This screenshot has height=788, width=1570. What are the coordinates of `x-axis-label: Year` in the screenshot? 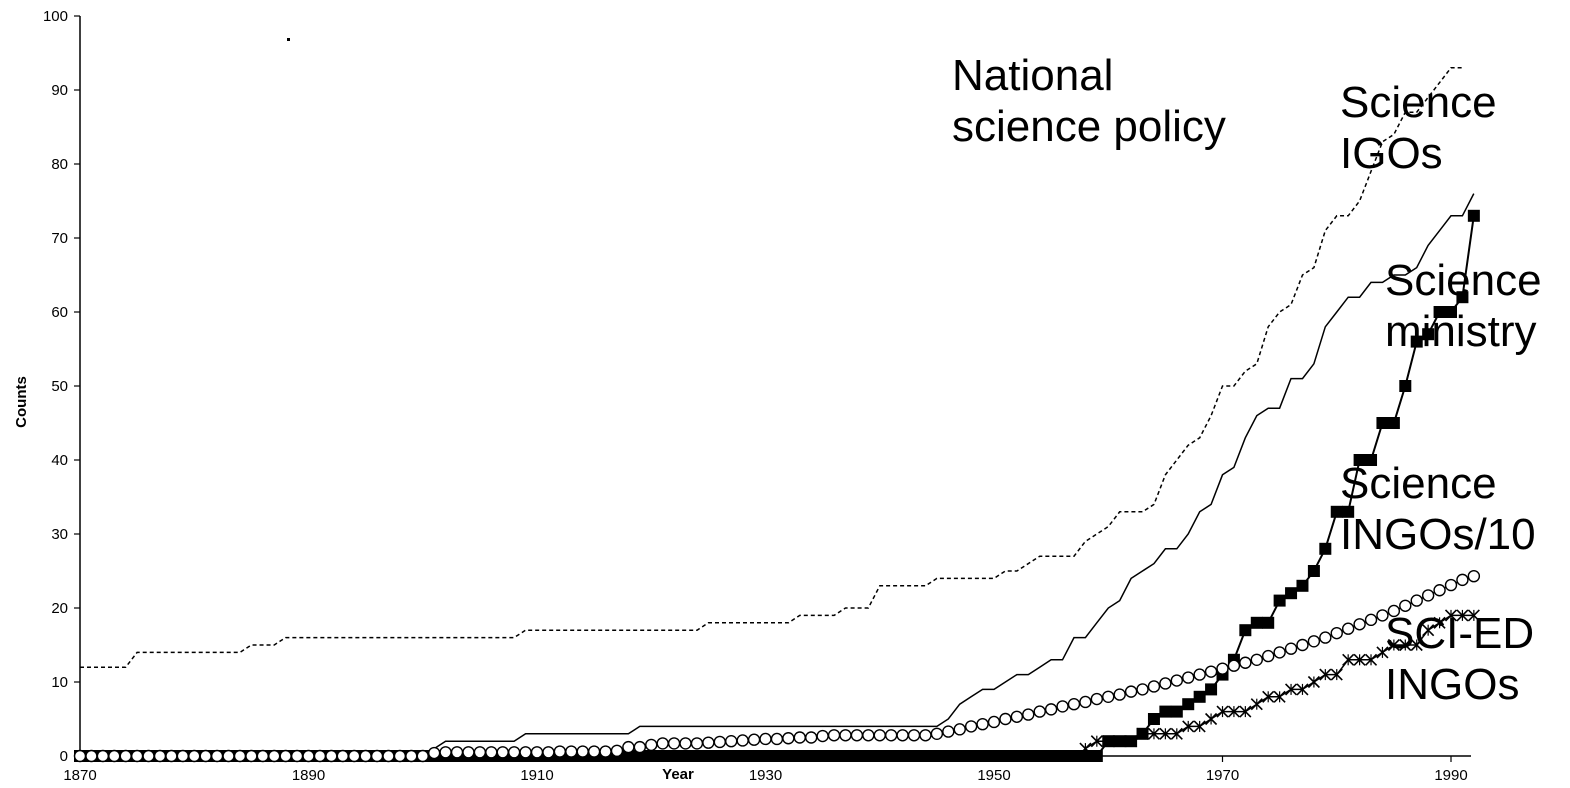 It's located at (678, 774).